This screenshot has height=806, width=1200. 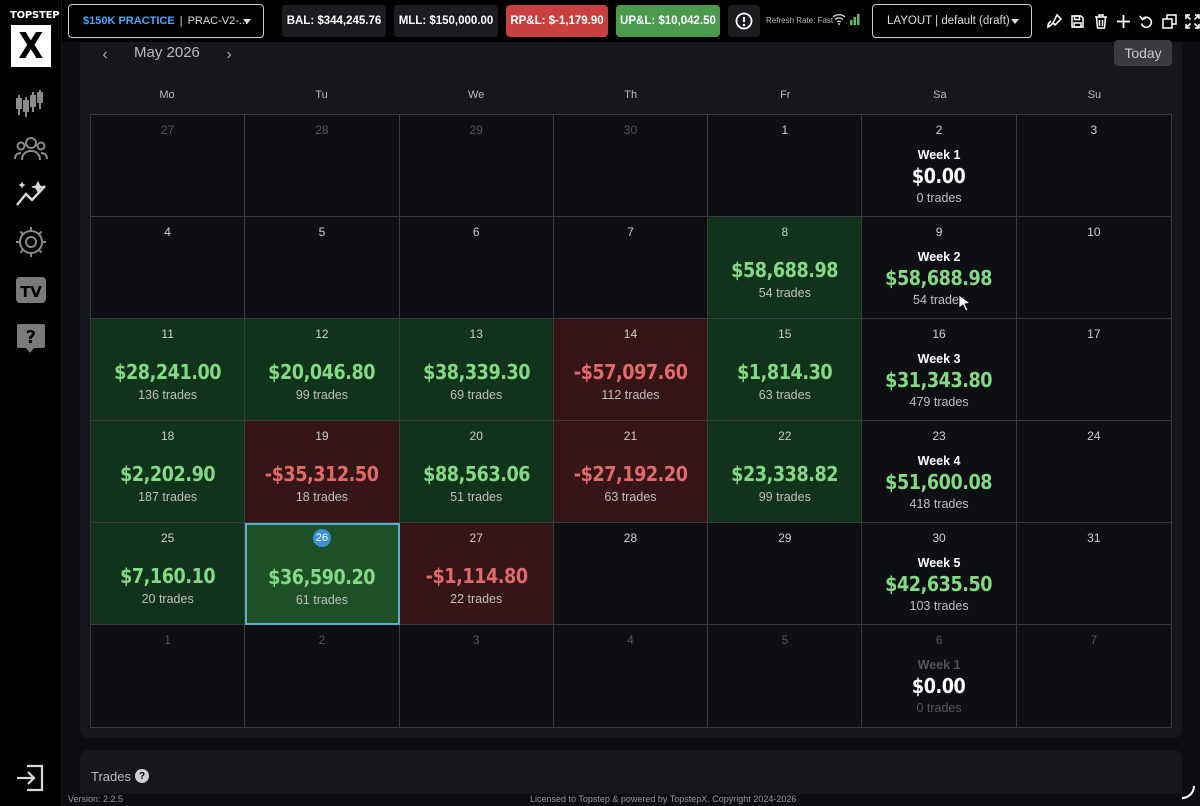 What do you see at coordinates (939, 380) in the screenshot?
I see `week-pnl: $31,343.80` at bounding box center [939, 380].